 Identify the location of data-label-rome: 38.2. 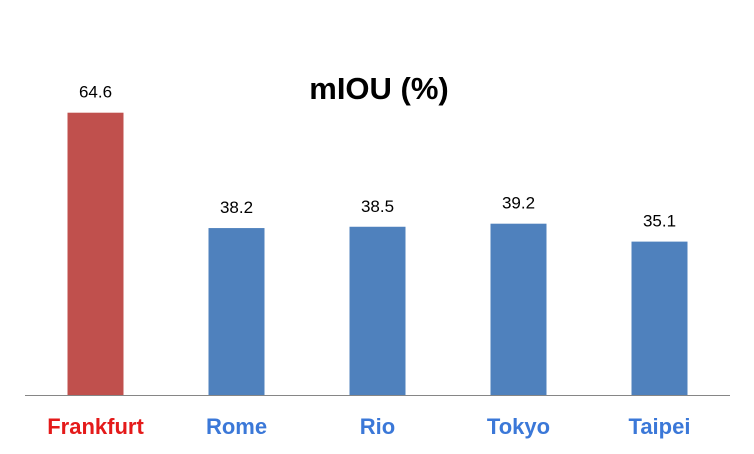
(236, 207).